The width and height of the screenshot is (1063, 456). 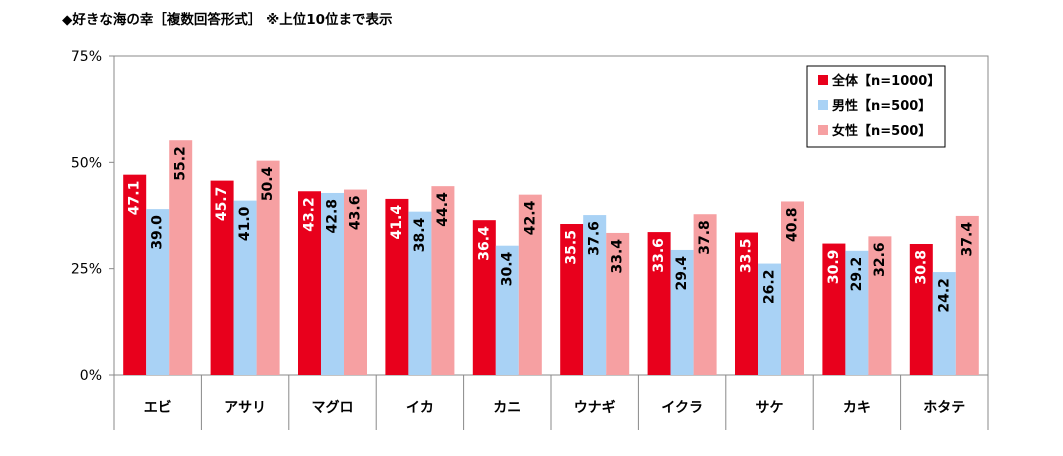 What do you see at coordinates (793, 224) in the screenshot?
I see `data-label: 40.8` at bounding box center [793, 224].